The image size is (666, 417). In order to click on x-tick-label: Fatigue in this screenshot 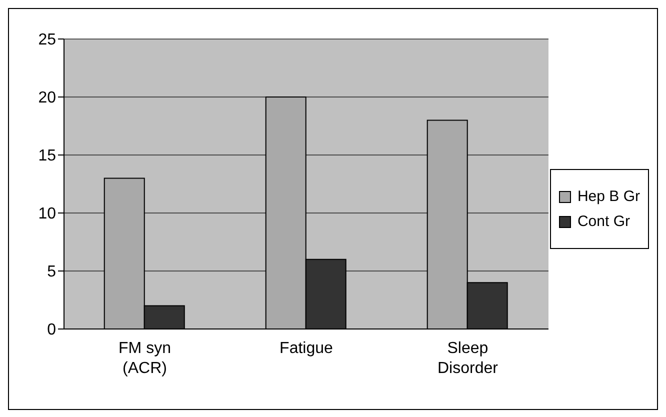, I will do `click(307, 348)`.